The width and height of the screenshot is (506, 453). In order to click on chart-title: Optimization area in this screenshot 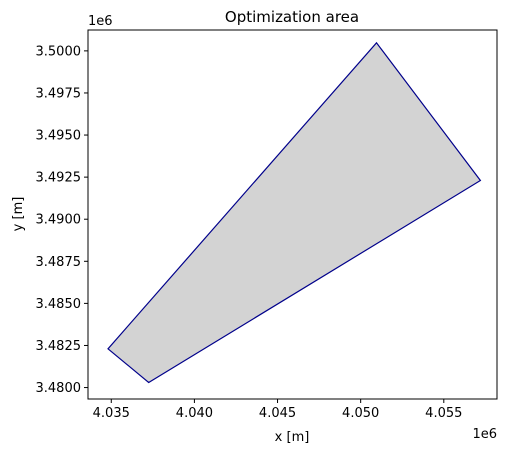, I will do `click(292, 17)`.